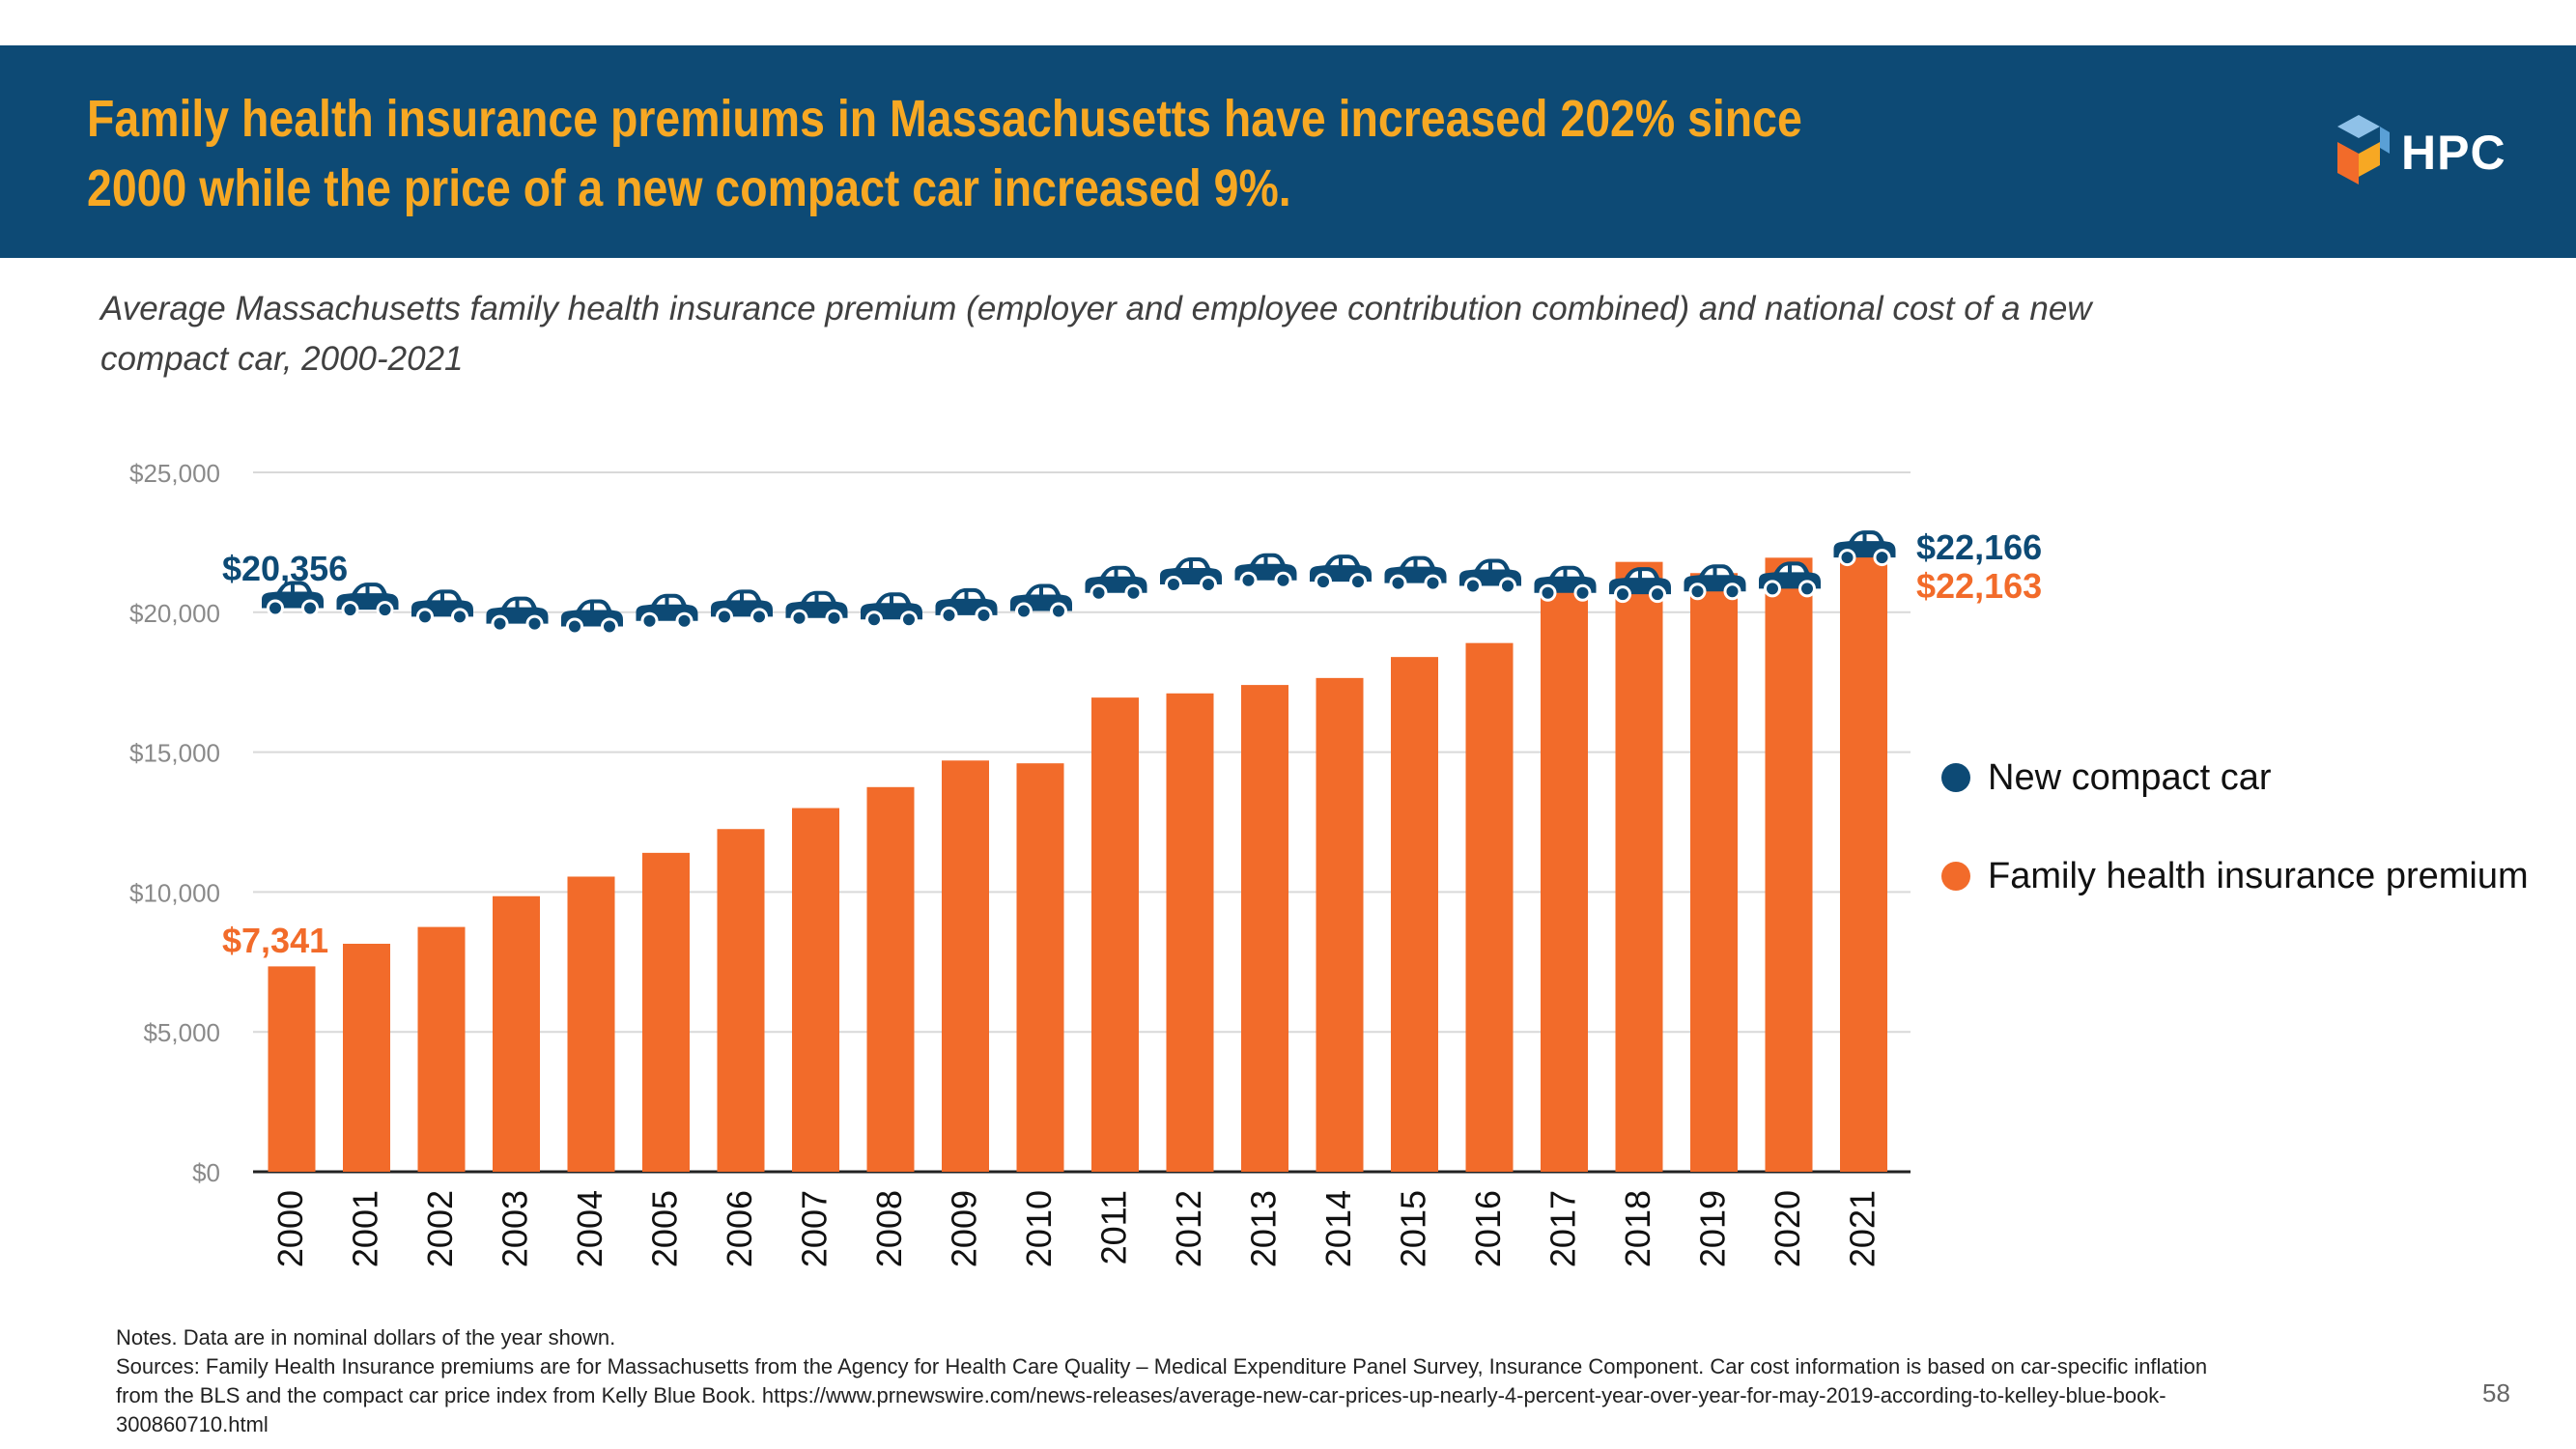 The image size is (2576, 1449). I want to click on y-tick-label: $15,000, so click(174, 753).